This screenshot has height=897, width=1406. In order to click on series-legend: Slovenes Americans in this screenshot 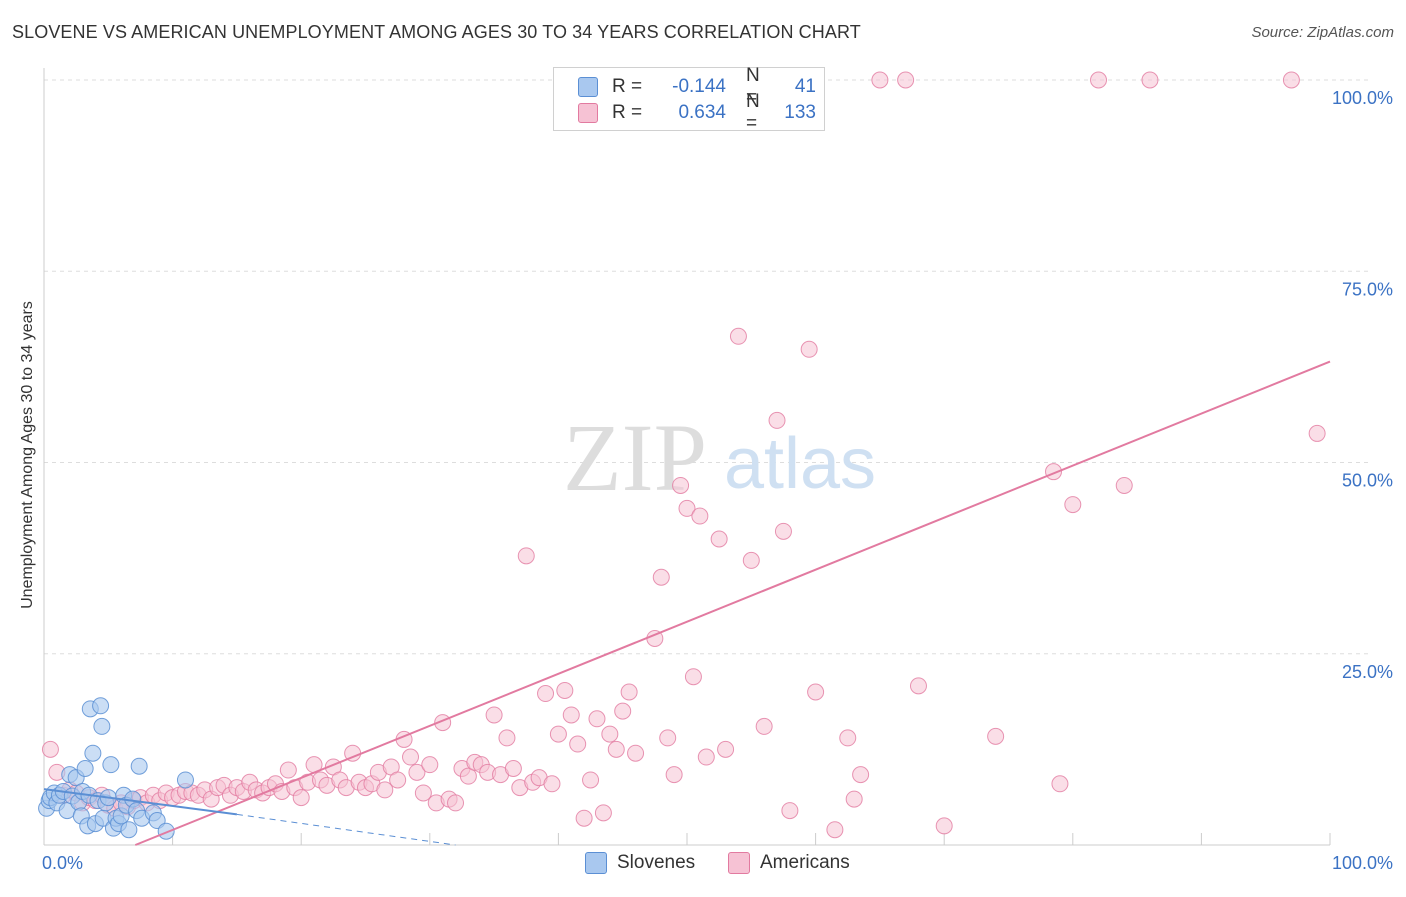, I will do `click(703, 865)`.